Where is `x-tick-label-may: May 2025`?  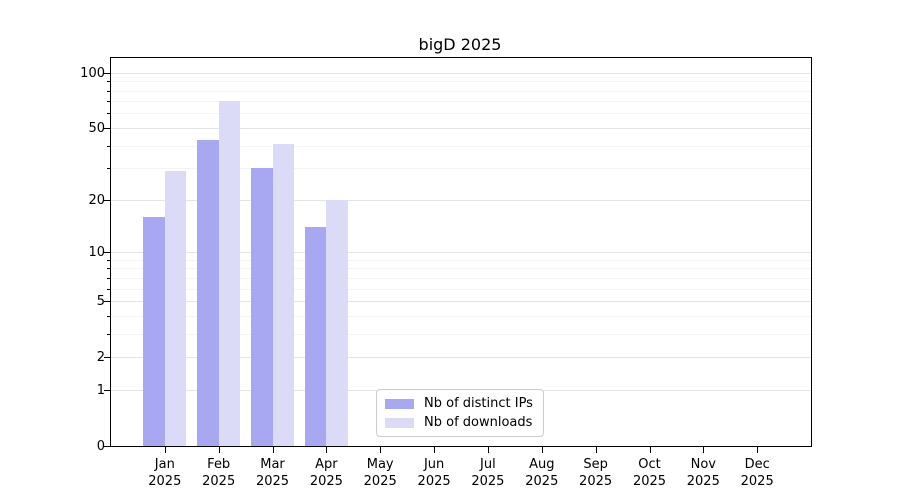
x-tick-label-may: May 2025 is located at coordinates (380, 473).